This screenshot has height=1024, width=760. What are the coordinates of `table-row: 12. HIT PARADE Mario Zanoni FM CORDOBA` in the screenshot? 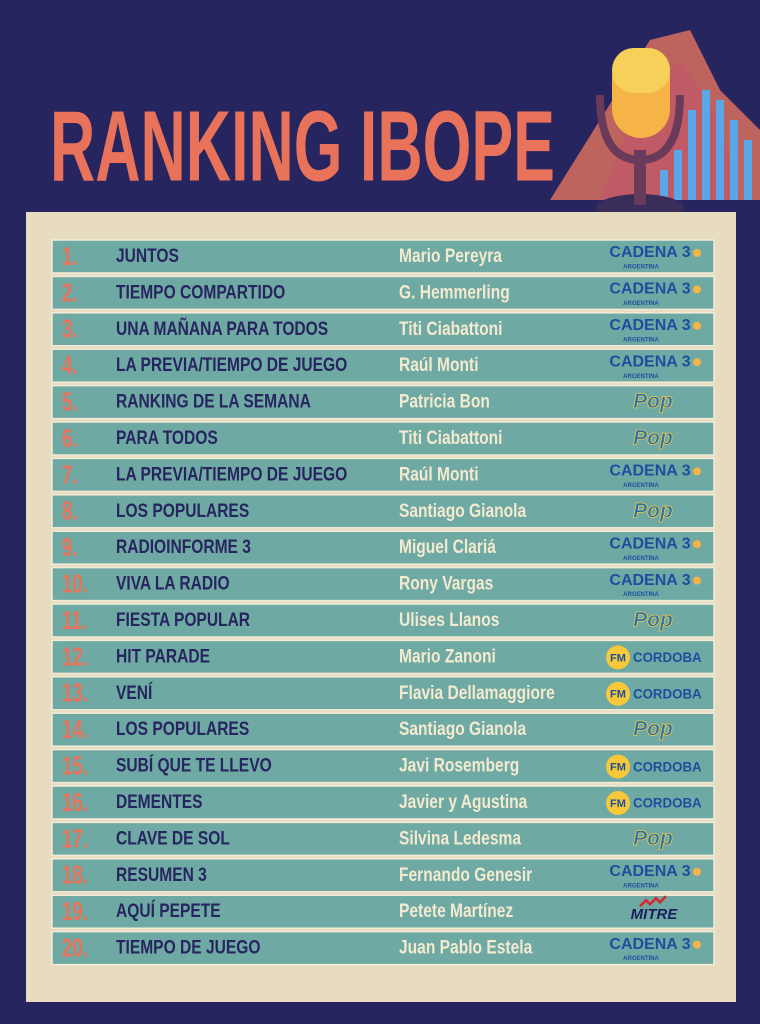 It's located at (383, 657).